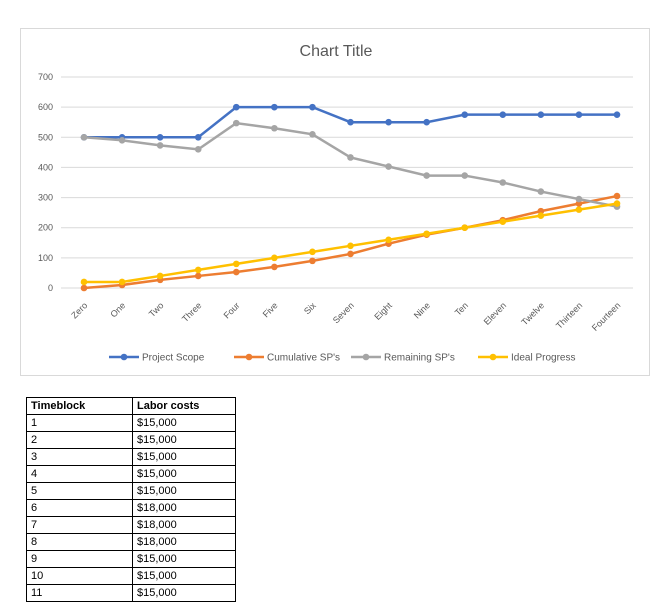 The image size is (661, 613). I want to click on table-row: 5 $15,000, so click(131, 491).